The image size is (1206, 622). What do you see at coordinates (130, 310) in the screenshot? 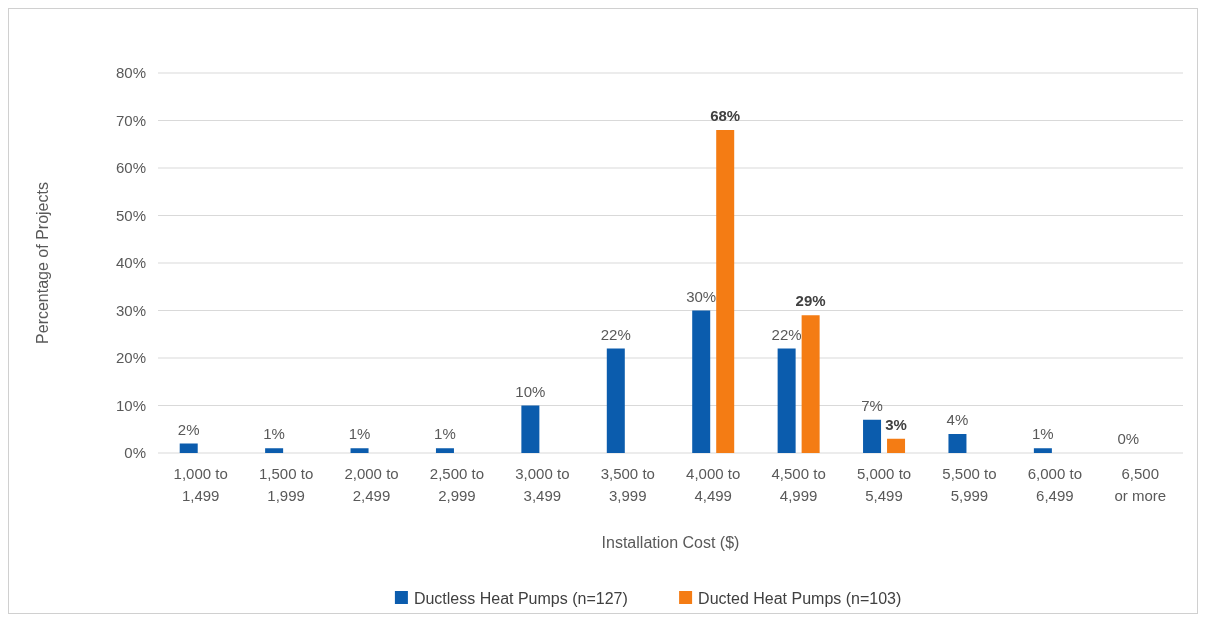
I see `y-tick-label: 30%` at bounding box center [130, 310].